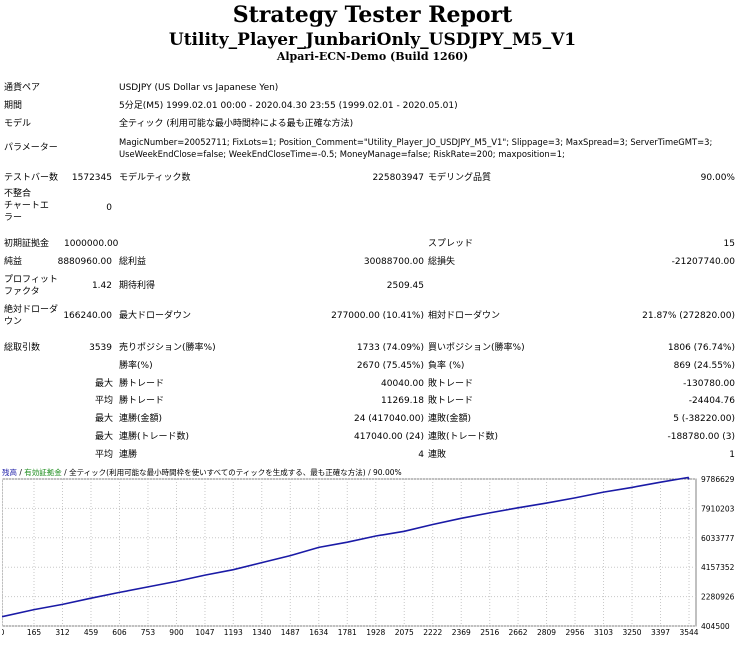  Describe the element at coordinates (154, 437) in the screenshot. I see `cons-win-cnt-label: 連勝(トレード数)` at that location.